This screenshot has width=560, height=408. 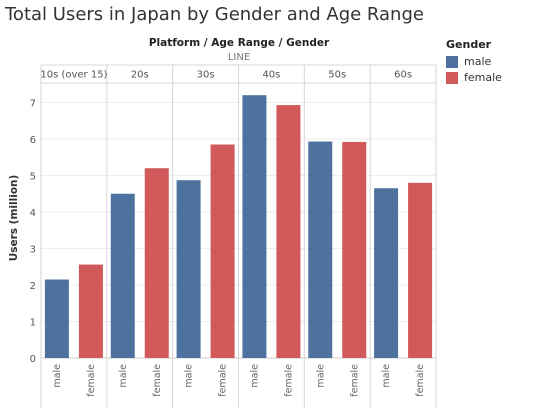 What do you see at coordinates (33, 286) in the screenshot?
I see `y-tick-label: 2` at bounding box center [33, 286].